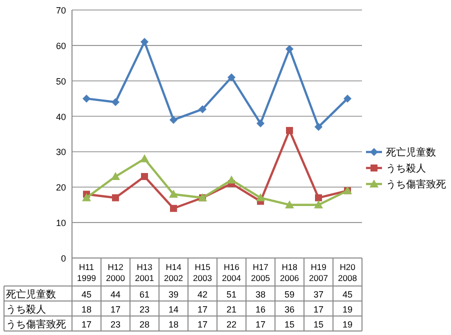 This screenshot has height=335, width=451. Describe the element at coordinates (348, 272) in the screenshot. I see `x-tick-label: H20 2008` at that location.